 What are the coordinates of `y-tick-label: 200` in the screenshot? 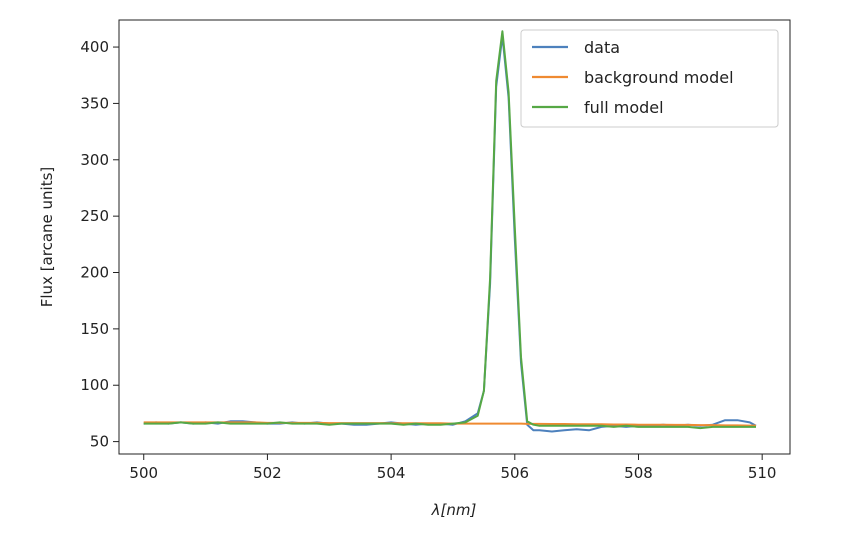 It's located at (94, 273).